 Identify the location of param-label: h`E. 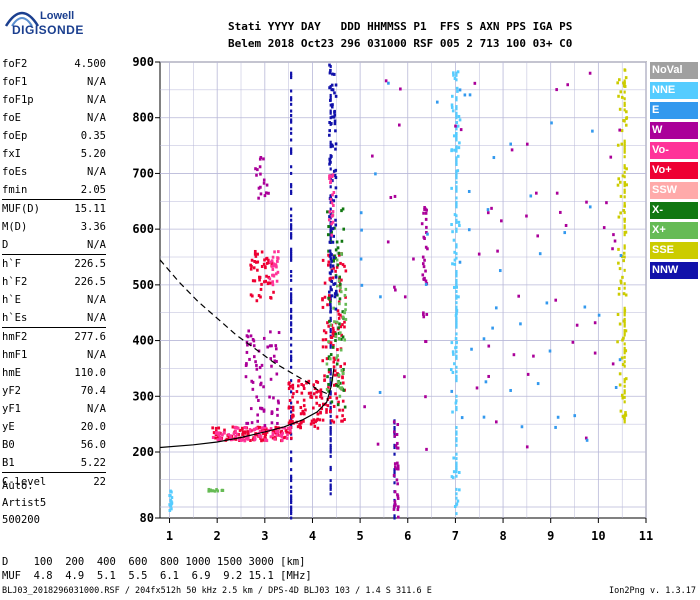
(11, 300).